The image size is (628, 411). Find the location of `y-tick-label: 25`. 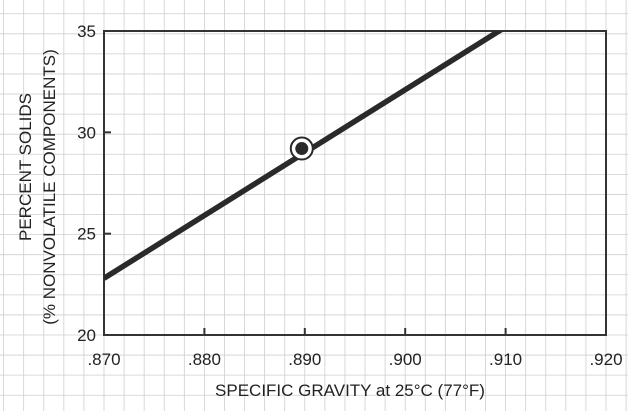

y-tick-label: 25 is located at coordinates (86, 234).